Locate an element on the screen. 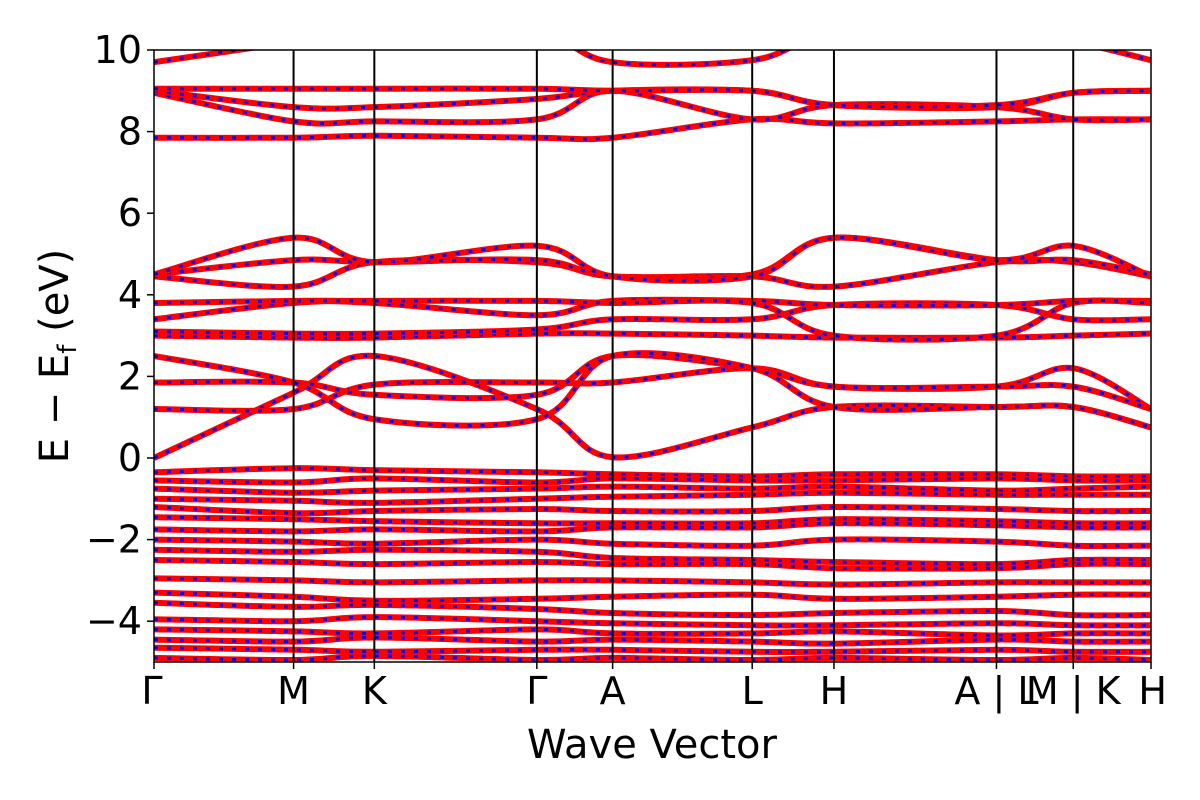  band-28-spin-up is located at coordinates (652, 609).